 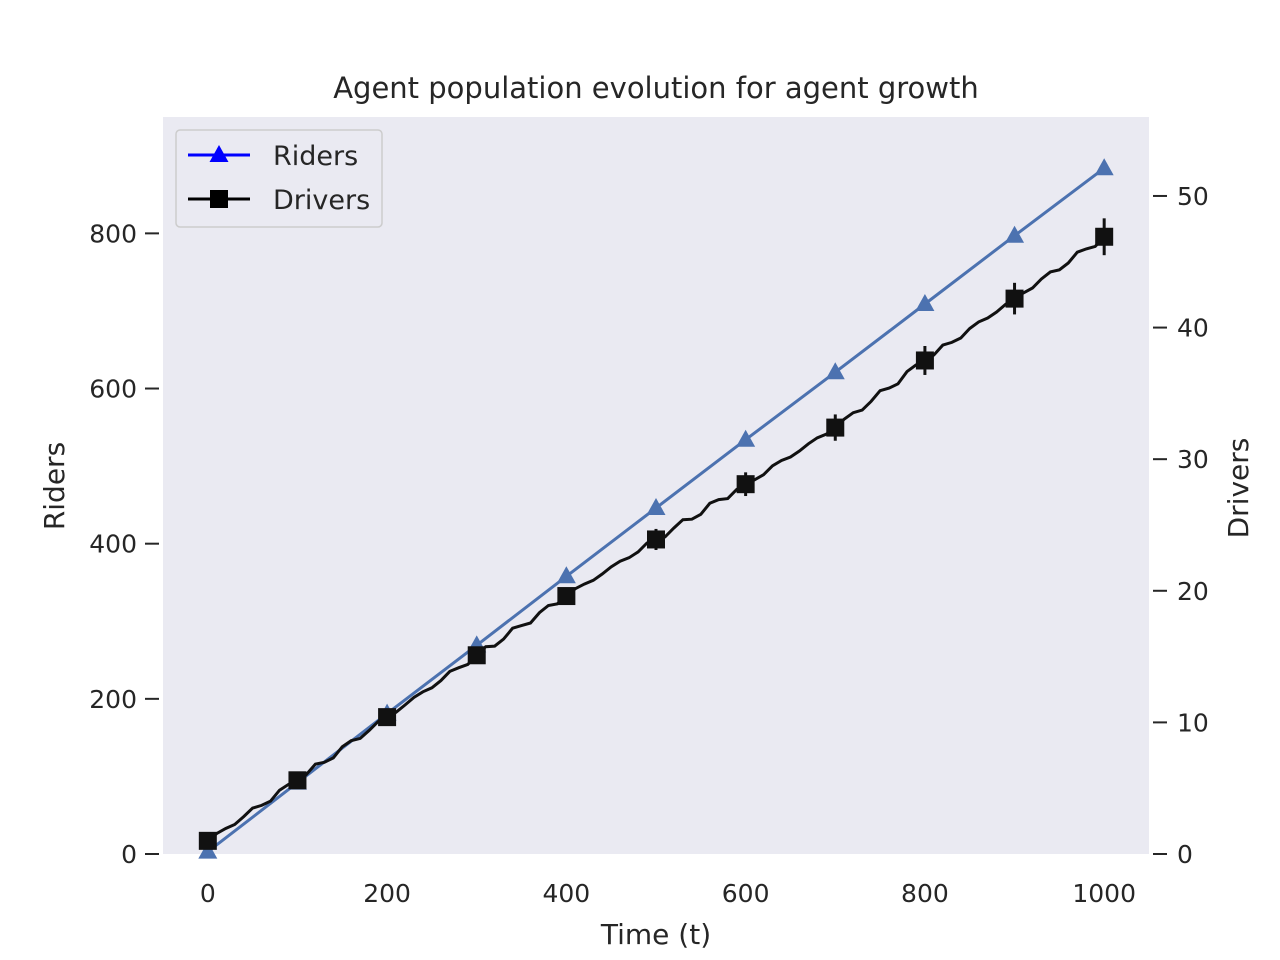 What do you see at coordinates (1238, 488) in the screenshot?
I see `right-y-axis-title: Drivers` at bounding box center [1238, 488].